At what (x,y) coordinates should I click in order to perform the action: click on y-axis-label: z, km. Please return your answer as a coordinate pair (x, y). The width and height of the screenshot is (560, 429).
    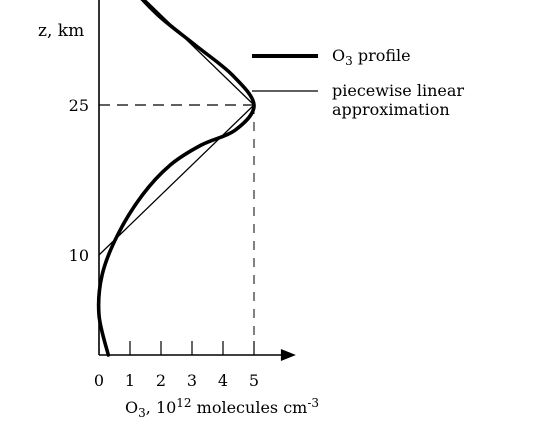
    Looking at the image, I should click on (61, 31).